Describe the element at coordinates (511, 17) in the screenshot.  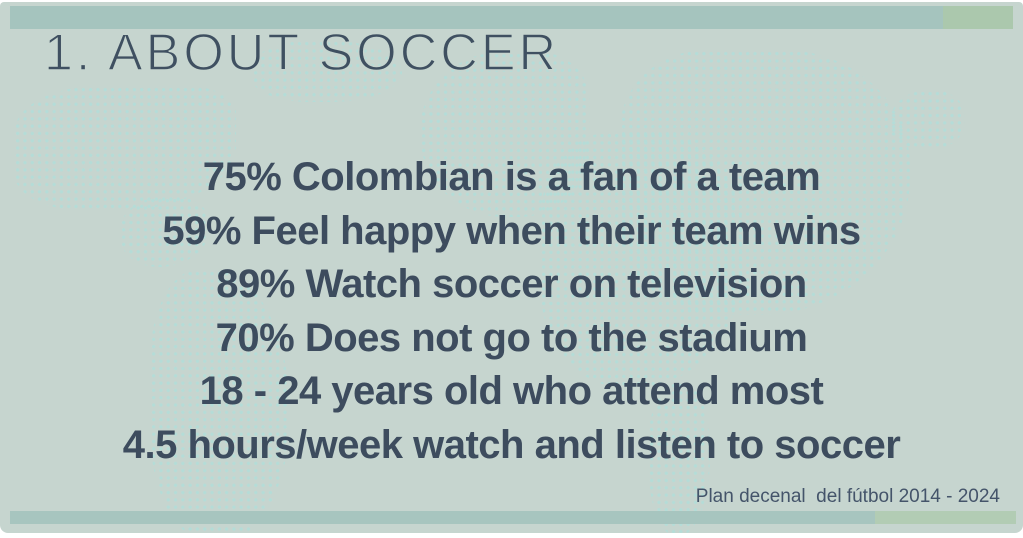
I see `top-accent-bar` at that location.